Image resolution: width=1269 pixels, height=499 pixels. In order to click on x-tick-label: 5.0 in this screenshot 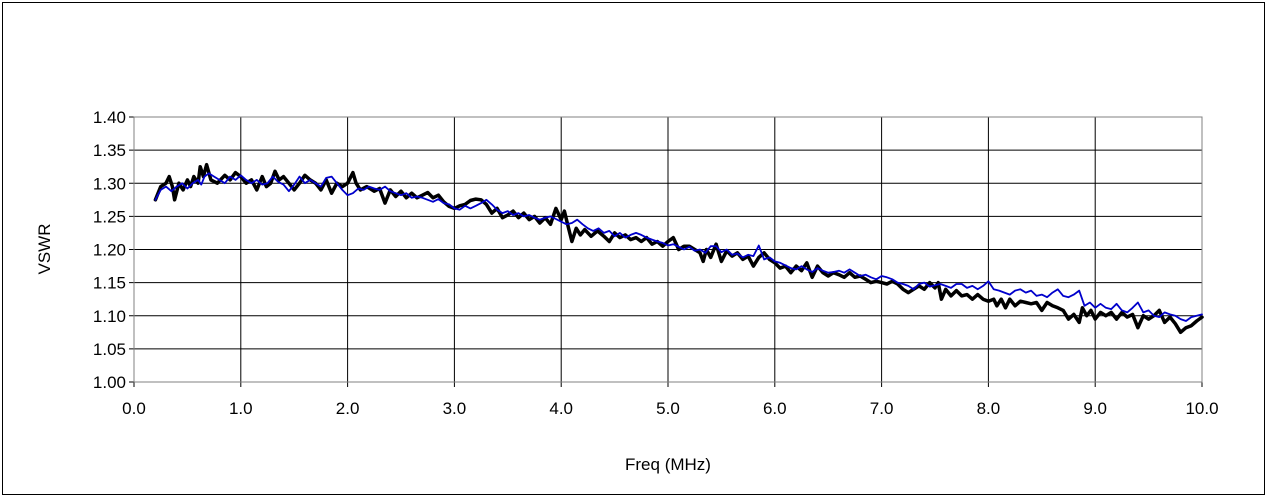, I will do `click(668, 408)`.